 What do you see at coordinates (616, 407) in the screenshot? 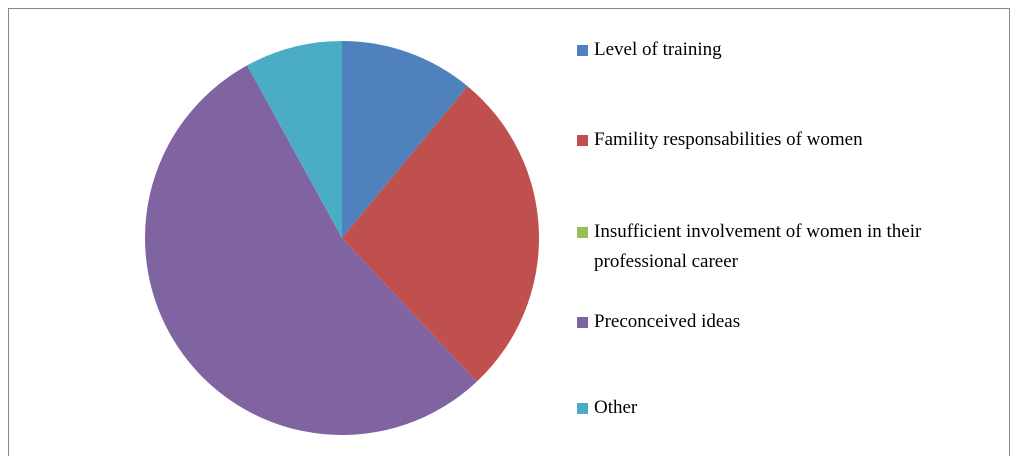
I see `legend-label: Other` at bounding box center [616, 407].